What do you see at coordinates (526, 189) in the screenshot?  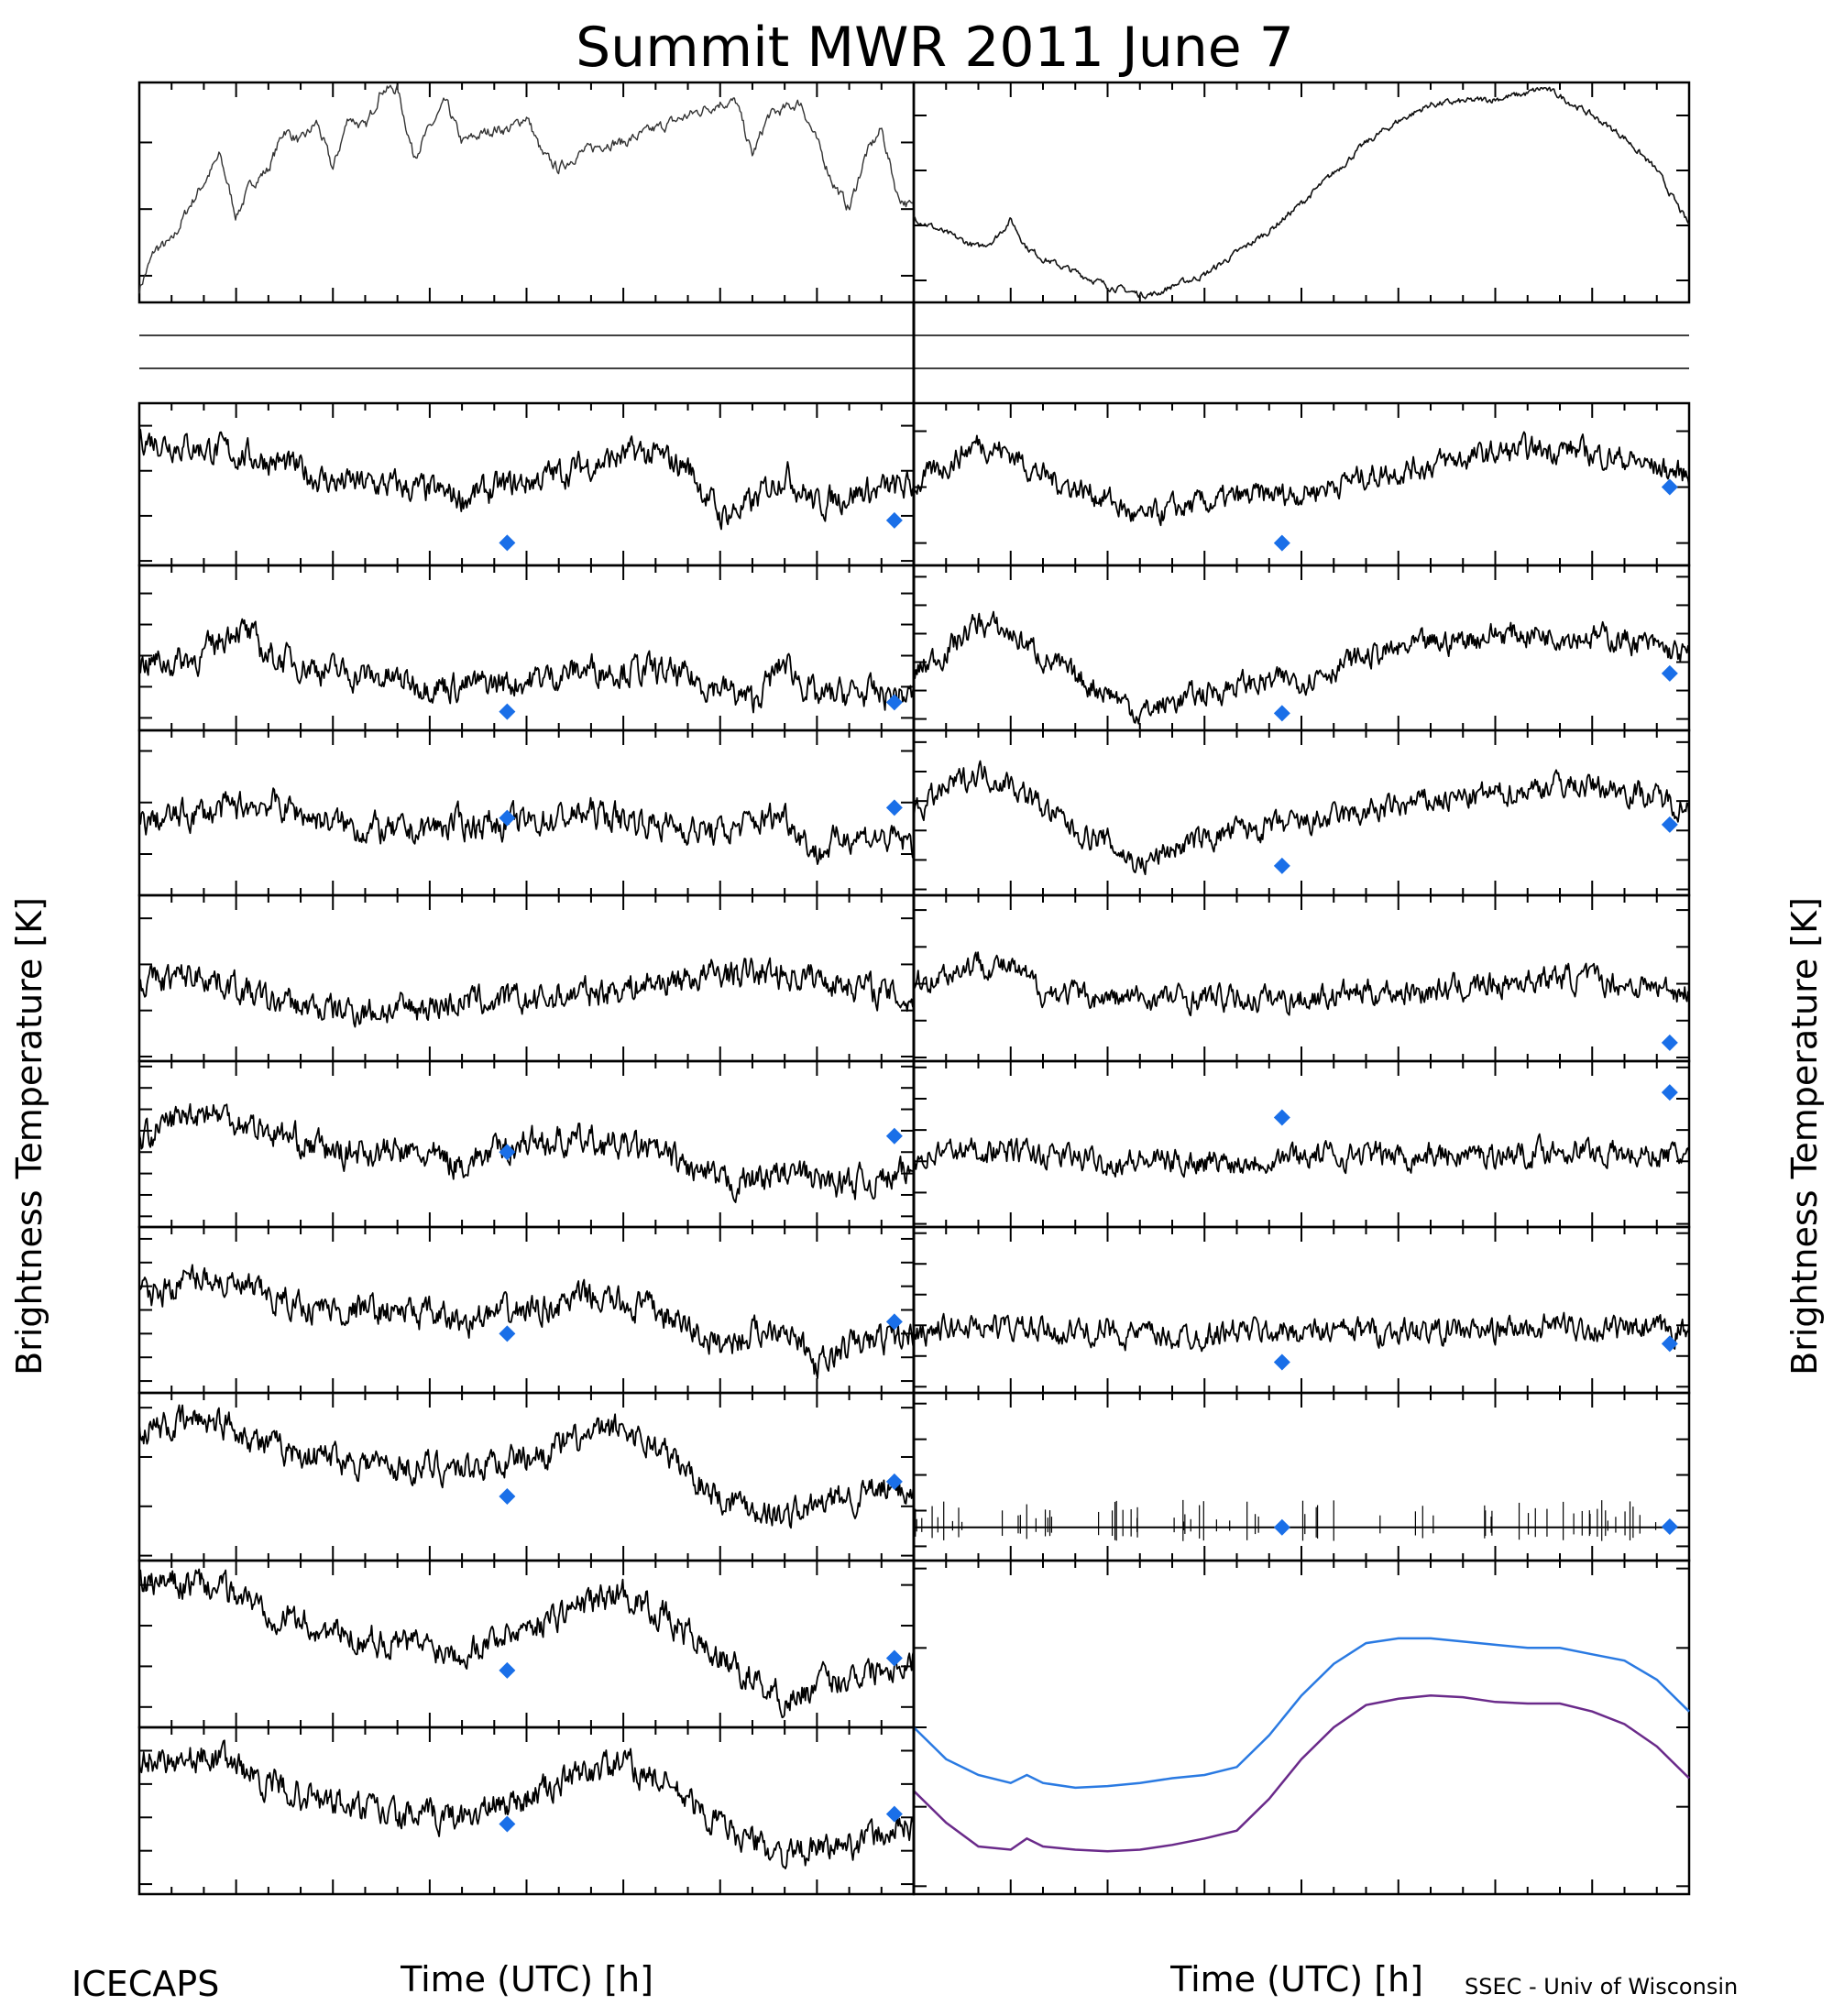 I see `trace-rh` at bounding box center [526, 189].